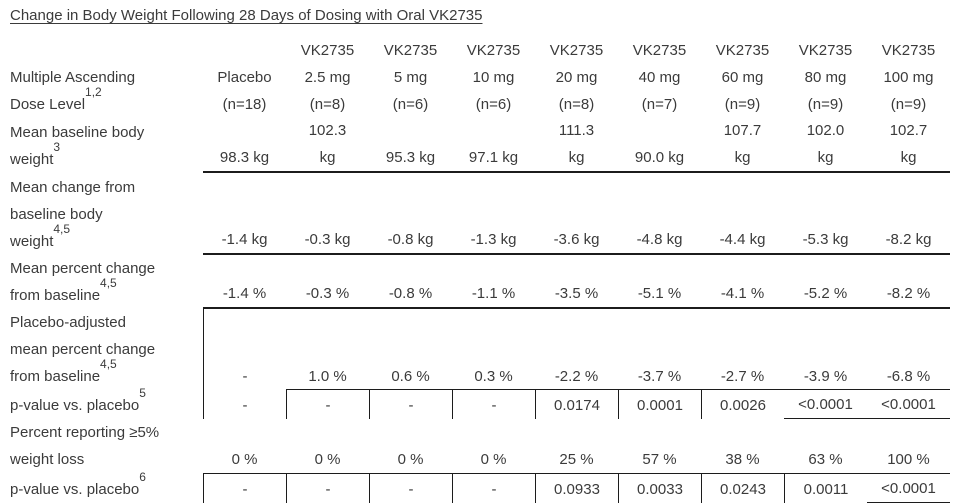  What do you see at coordinates (908, 293) in the screenshot?
I see `value-text: -8.2 %` at bounding box center [908, 293].